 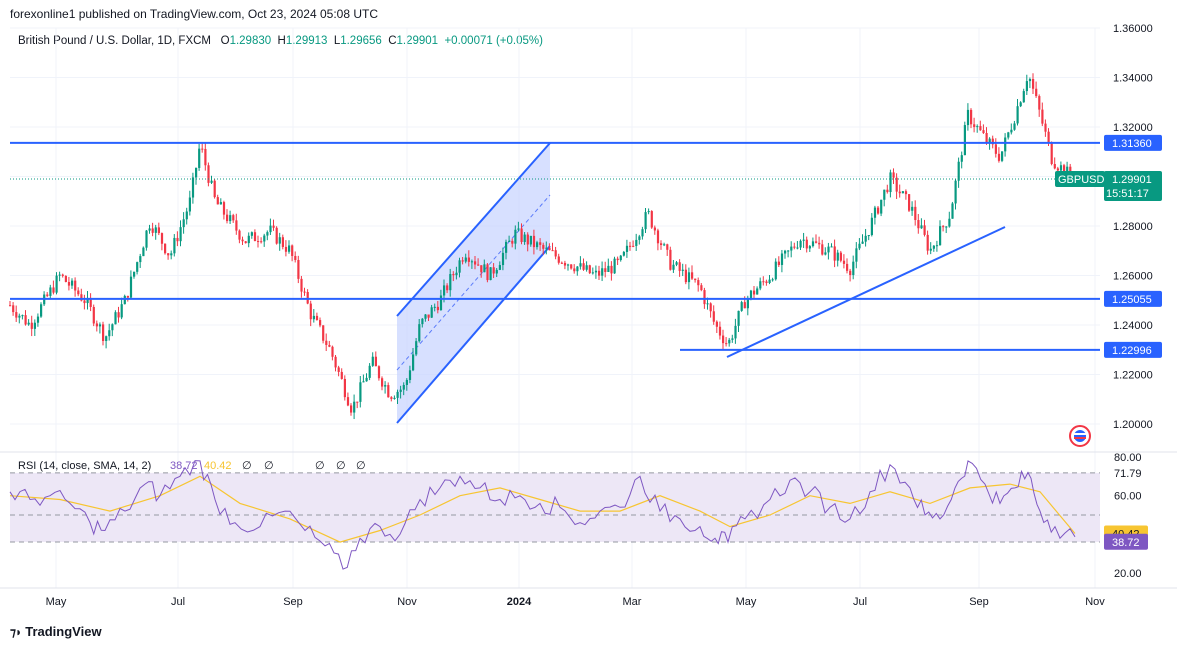 What do you see at coordinates (473, 229) in the screenshot?
I see `channel-upper-line` at bounding box center [473, 229].